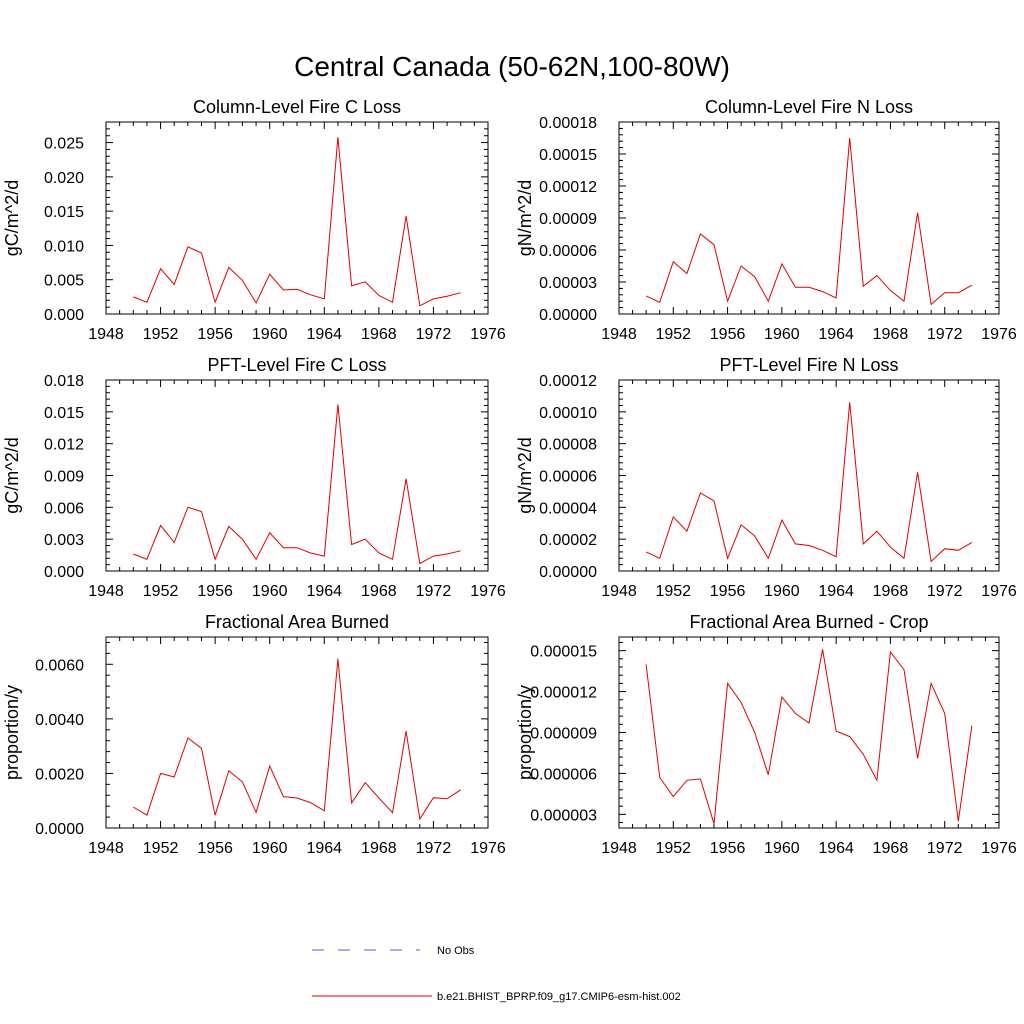  What do you see at coordinates (64, 246) in the screenshot?
I see `y-tick-label: 0.010` at bounding box center [64, 246].